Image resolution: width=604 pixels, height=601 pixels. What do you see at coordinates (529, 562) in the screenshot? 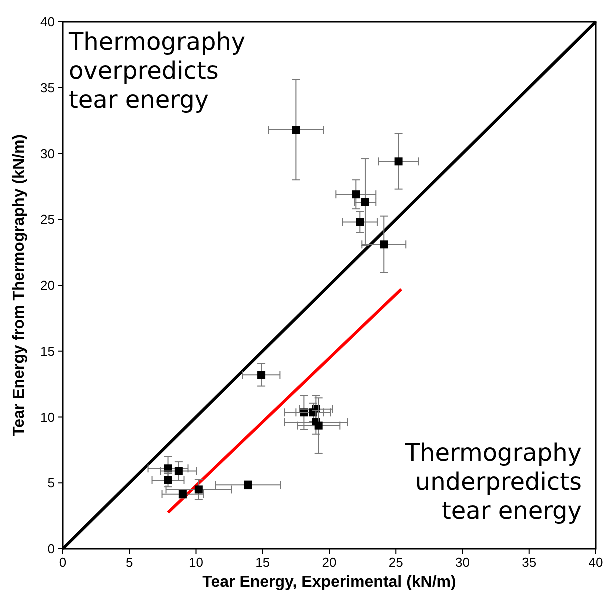
I see `x-tick-label: 35` at bounding box center [529, 562].